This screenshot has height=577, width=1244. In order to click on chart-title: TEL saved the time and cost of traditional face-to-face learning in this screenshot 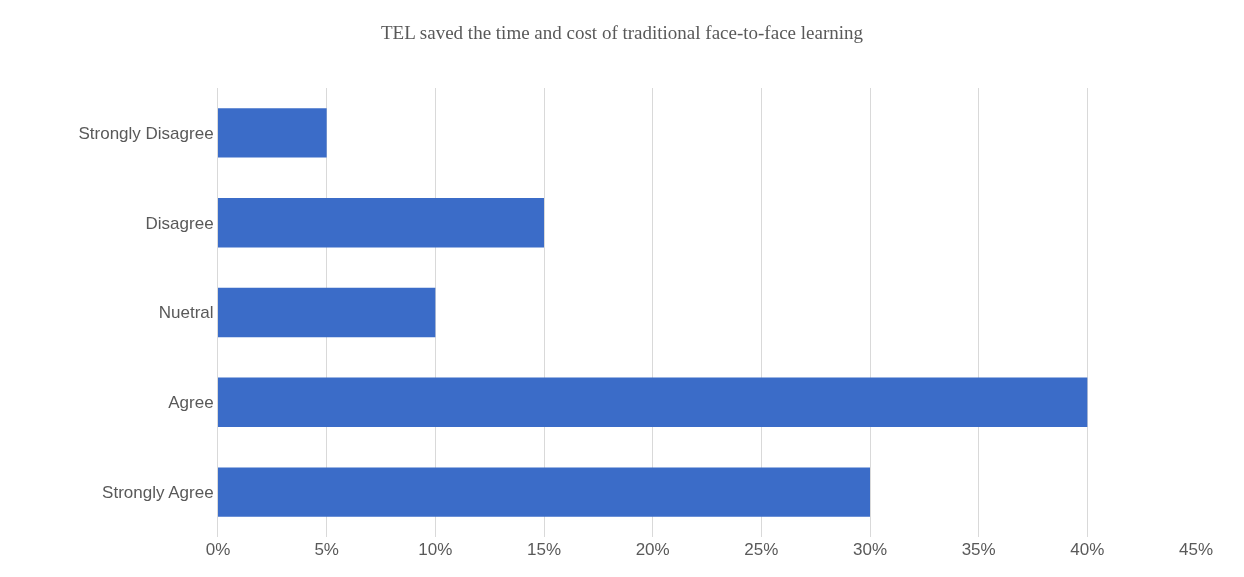, I will do `click(622, 33)`.